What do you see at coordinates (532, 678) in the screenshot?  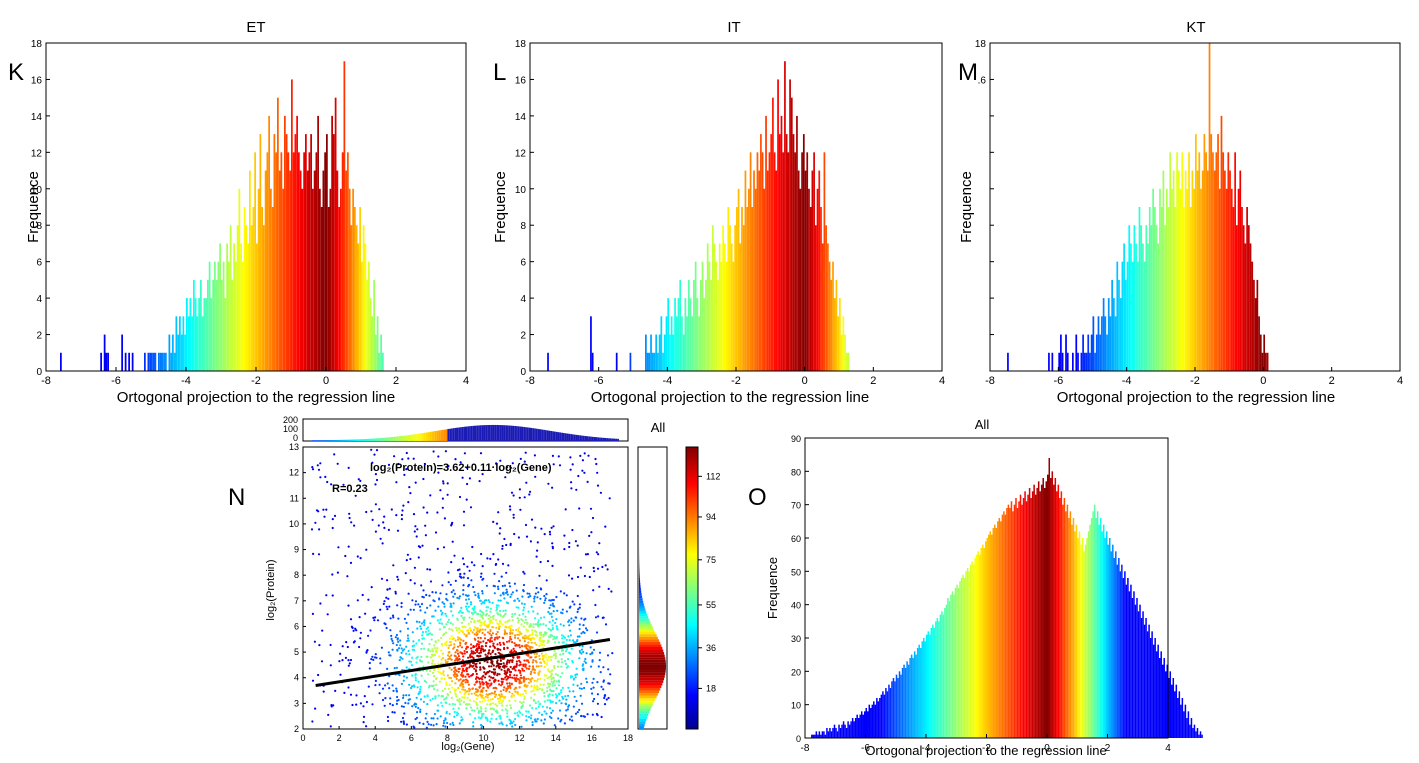 I see `scatter-point-2007` at bounding box center [532, 678].